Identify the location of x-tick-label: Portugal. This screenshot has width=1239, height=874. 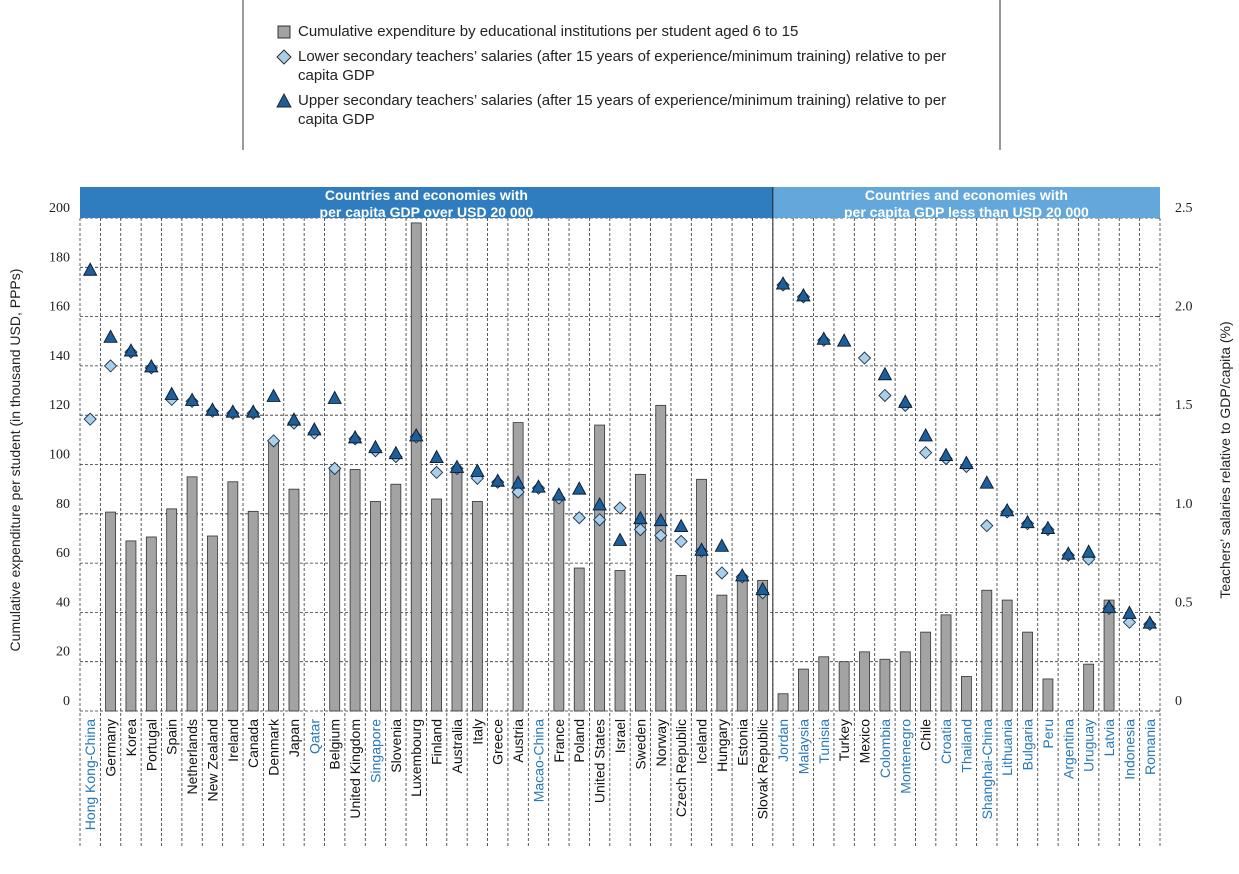
(151, 745).